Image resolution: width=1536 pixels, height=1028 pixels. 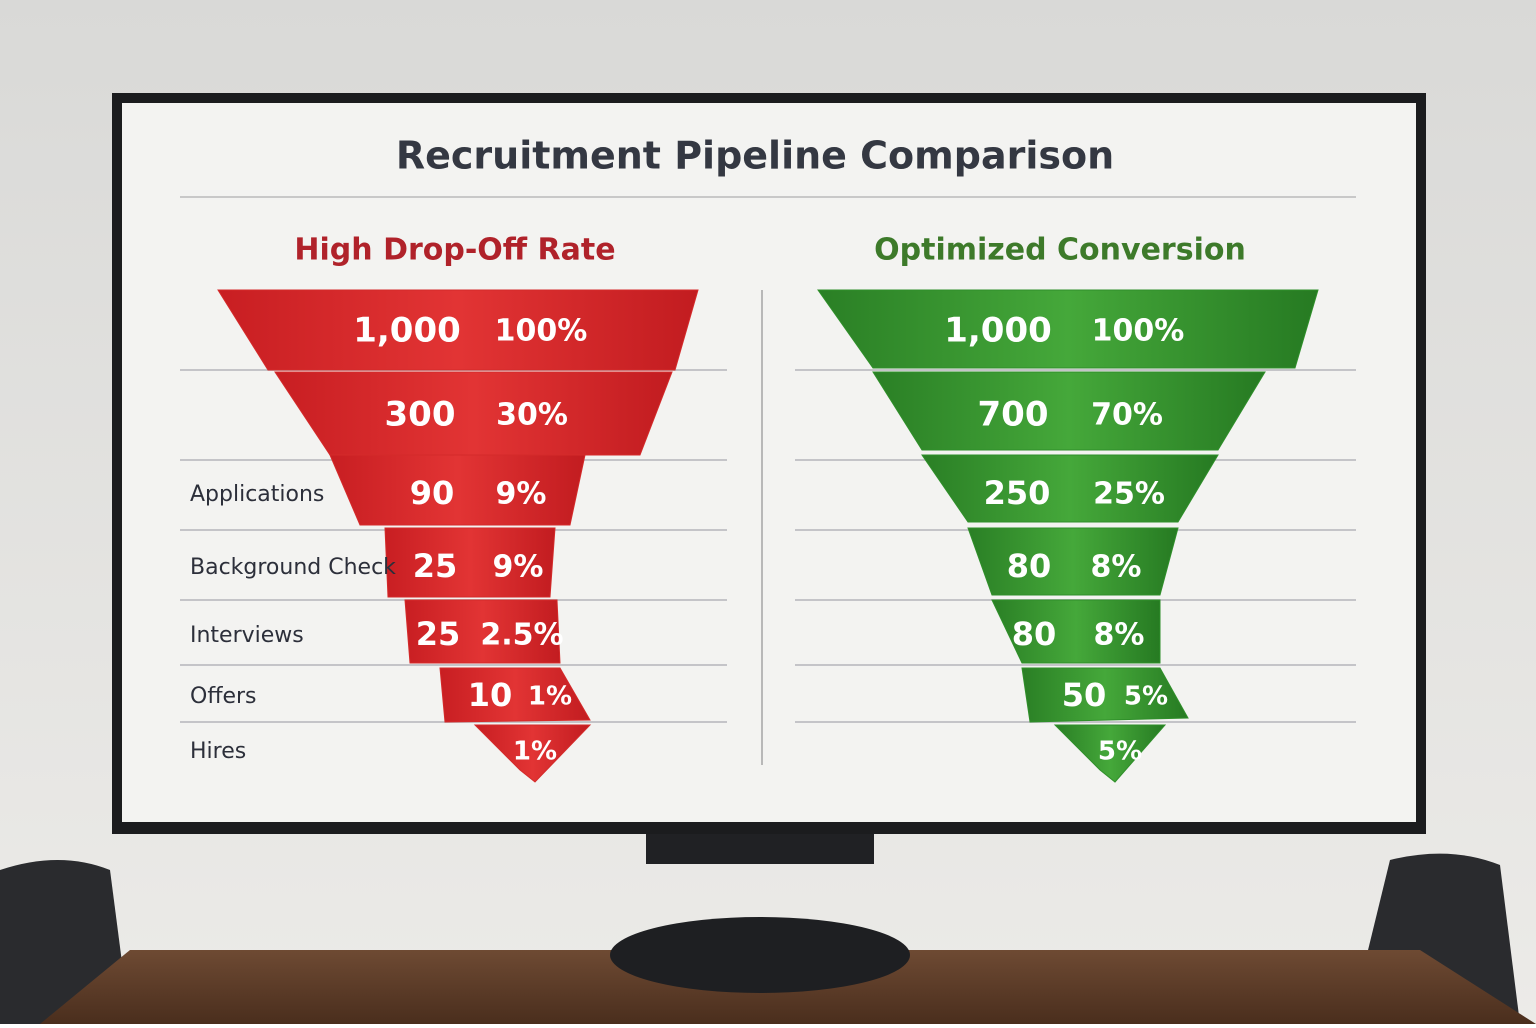 I want to click on count-label: 50, so click(x=1084, y=695).